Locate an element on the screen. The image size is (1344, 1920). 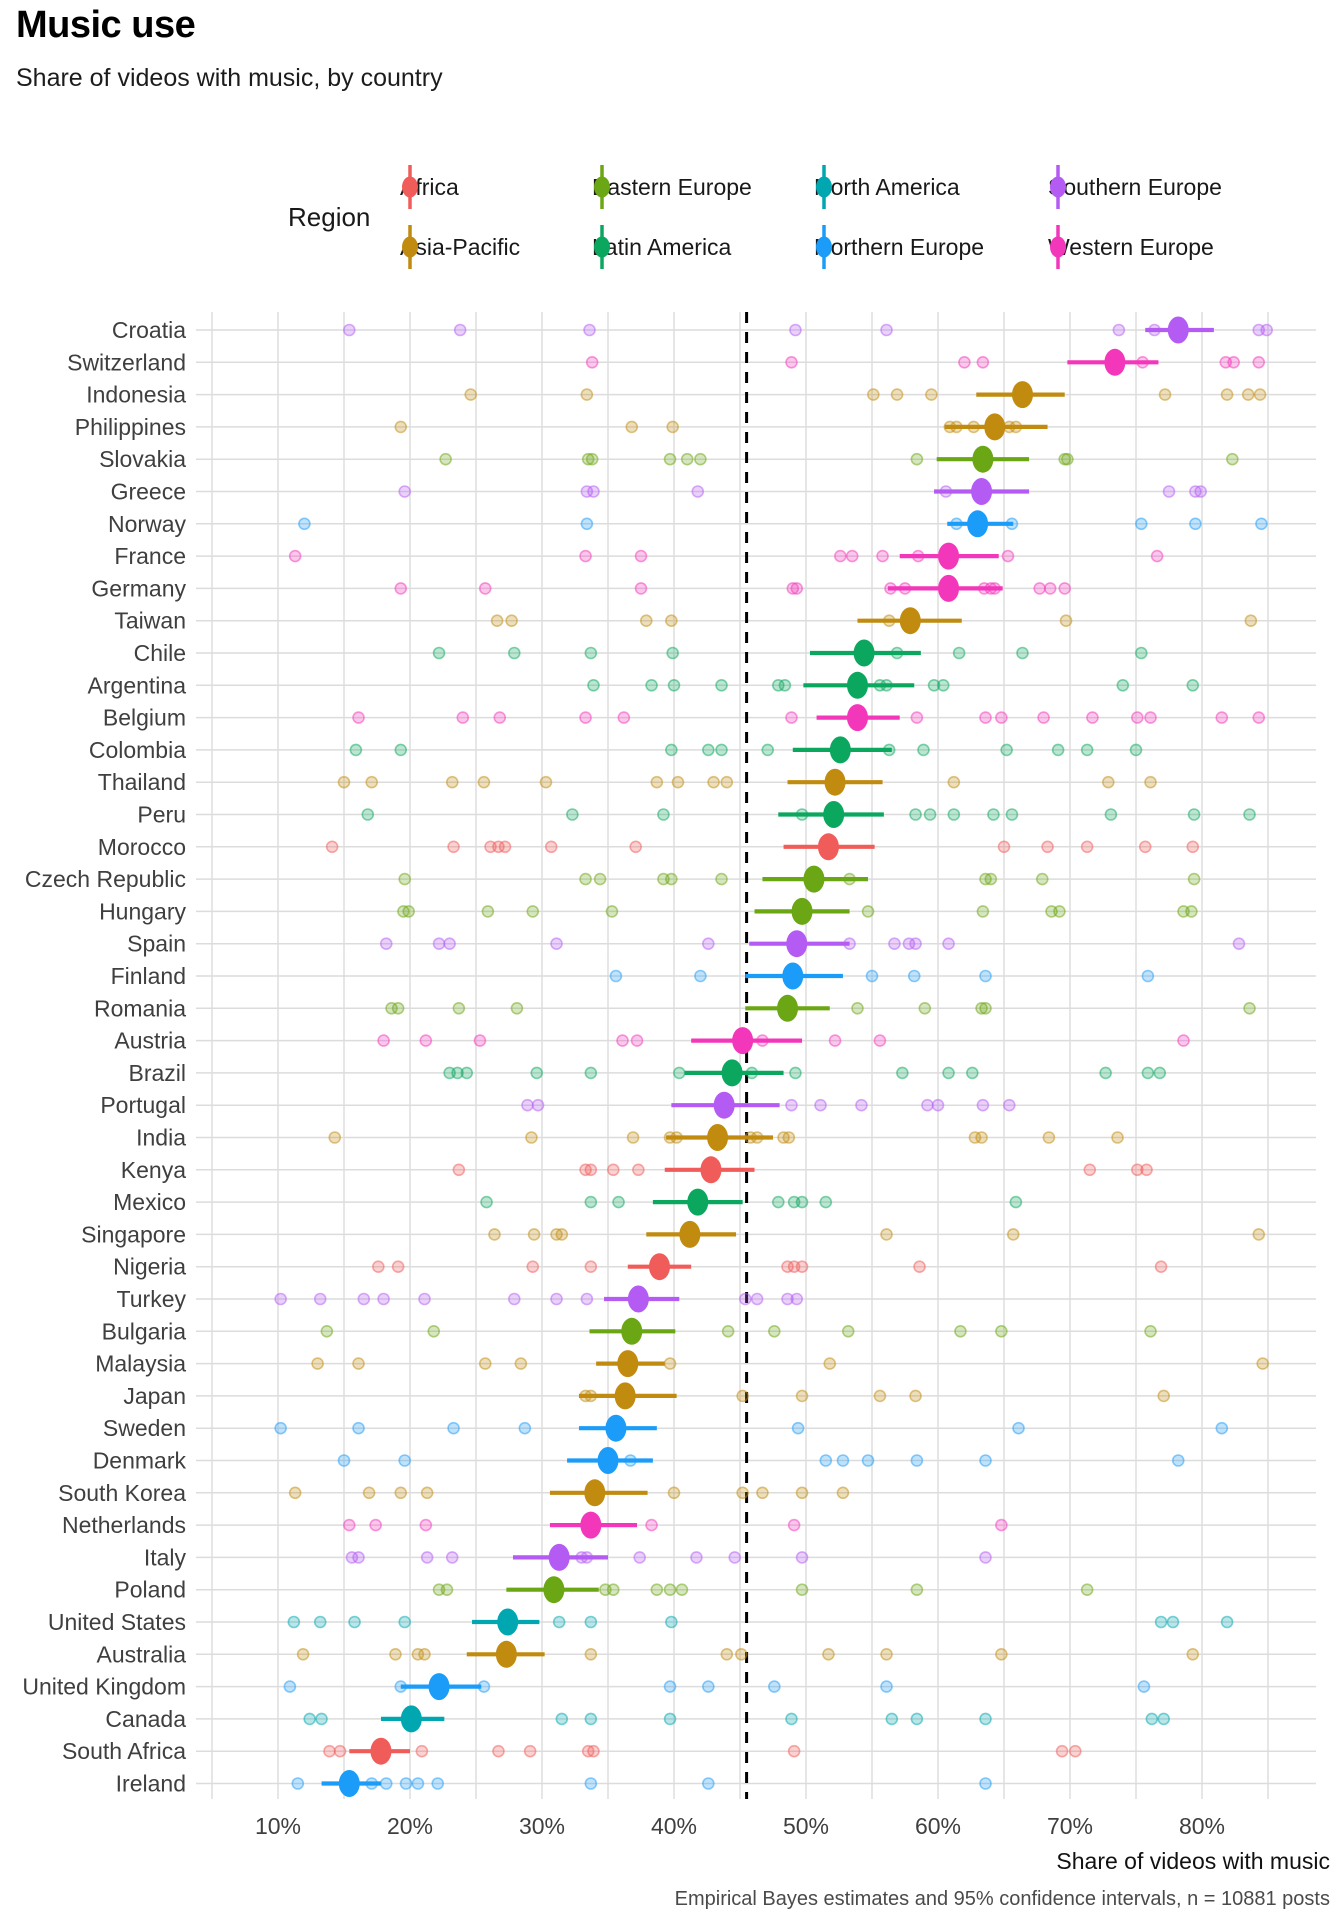
legend-item-southern-europe: Southern Europe is located at coordinates (1135, 187).